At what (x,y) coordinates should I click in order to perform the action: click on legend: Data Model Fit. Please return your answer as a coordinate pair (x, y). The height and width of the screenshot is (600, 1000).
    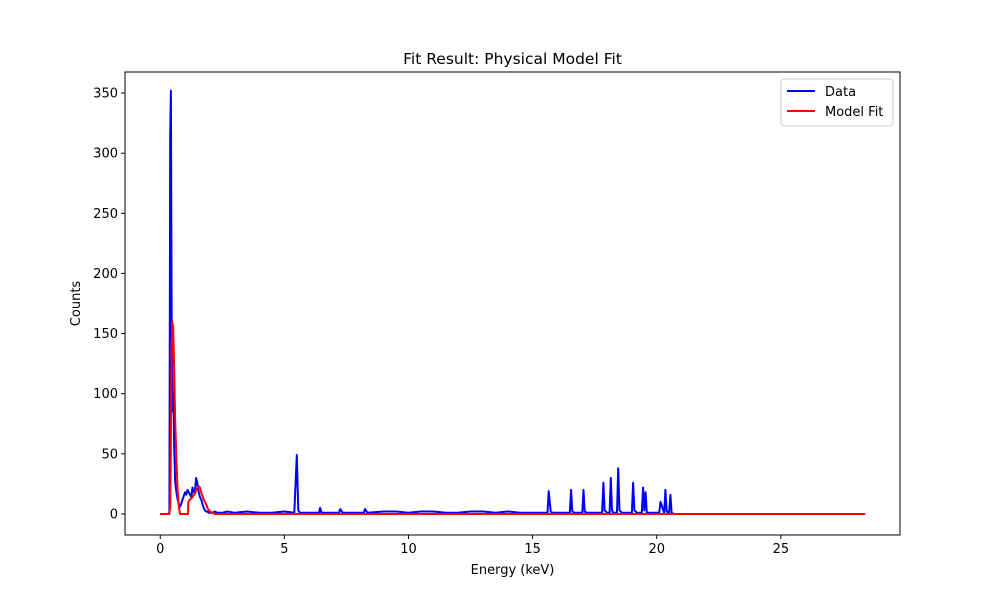
    Looking at the image, I should click on (837, 102).